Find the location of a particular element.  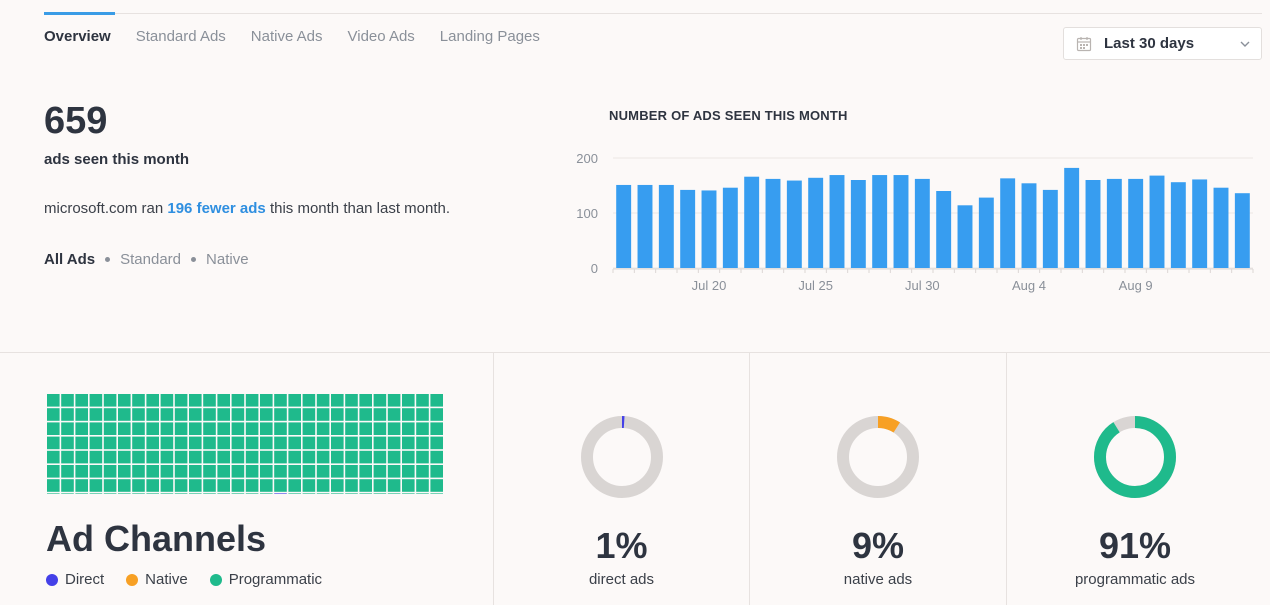

donut-track is located at coordinates (878, 457).